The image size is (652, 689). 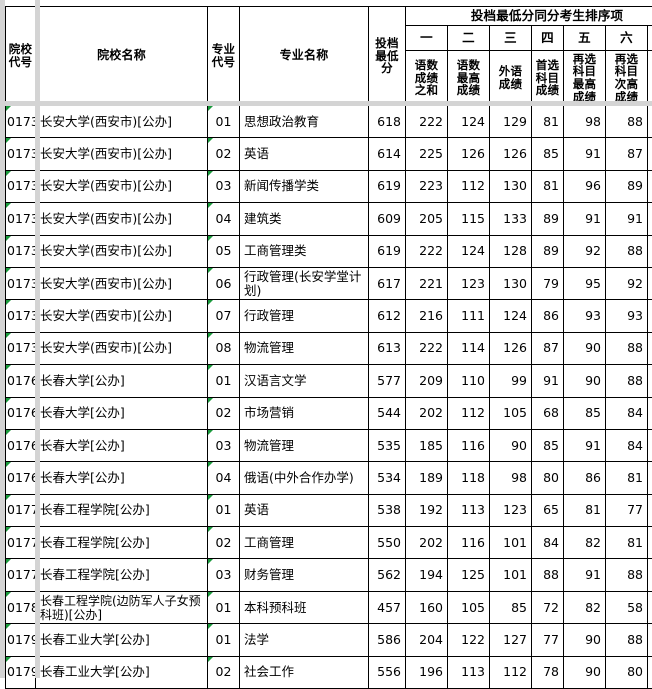 What do you see at coordinates (585, 122) in the screenshot?
I see `cell-rank-5: 98` at bounding box center [585, 122].